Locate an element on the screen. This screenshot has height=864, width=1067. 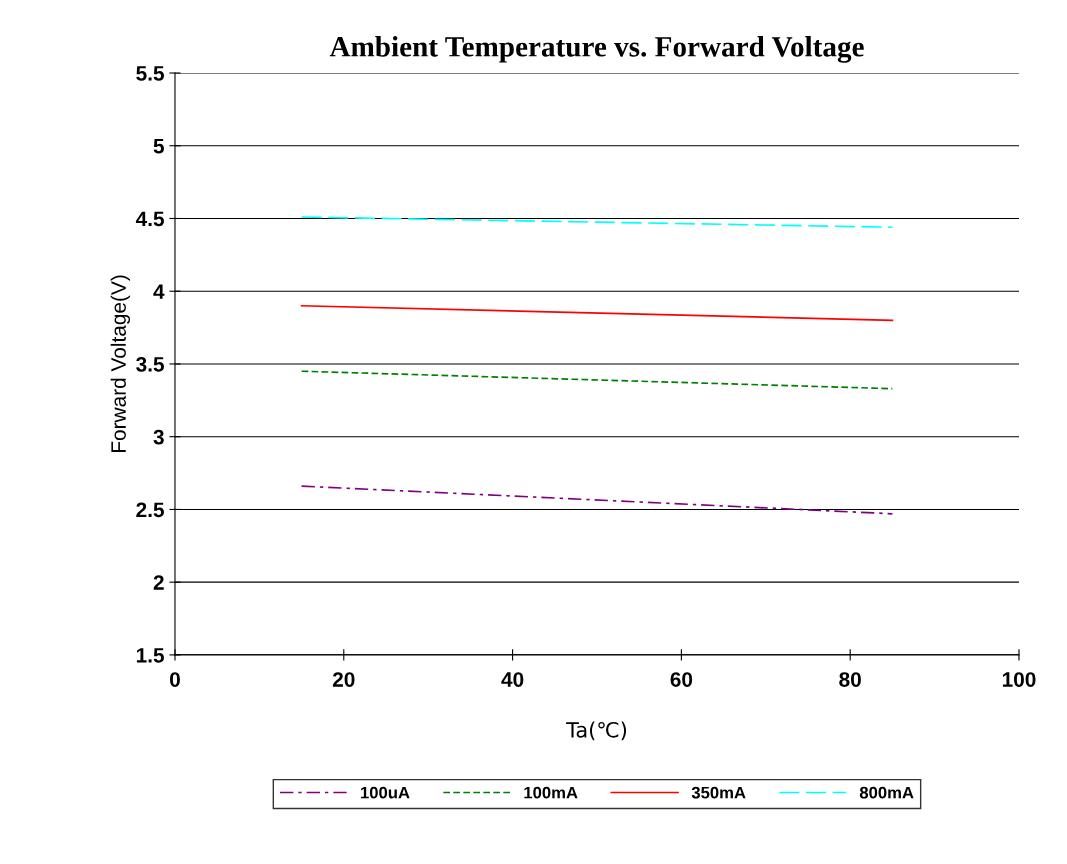
y-tick-label: 2 is located at coordinates (158, 582).